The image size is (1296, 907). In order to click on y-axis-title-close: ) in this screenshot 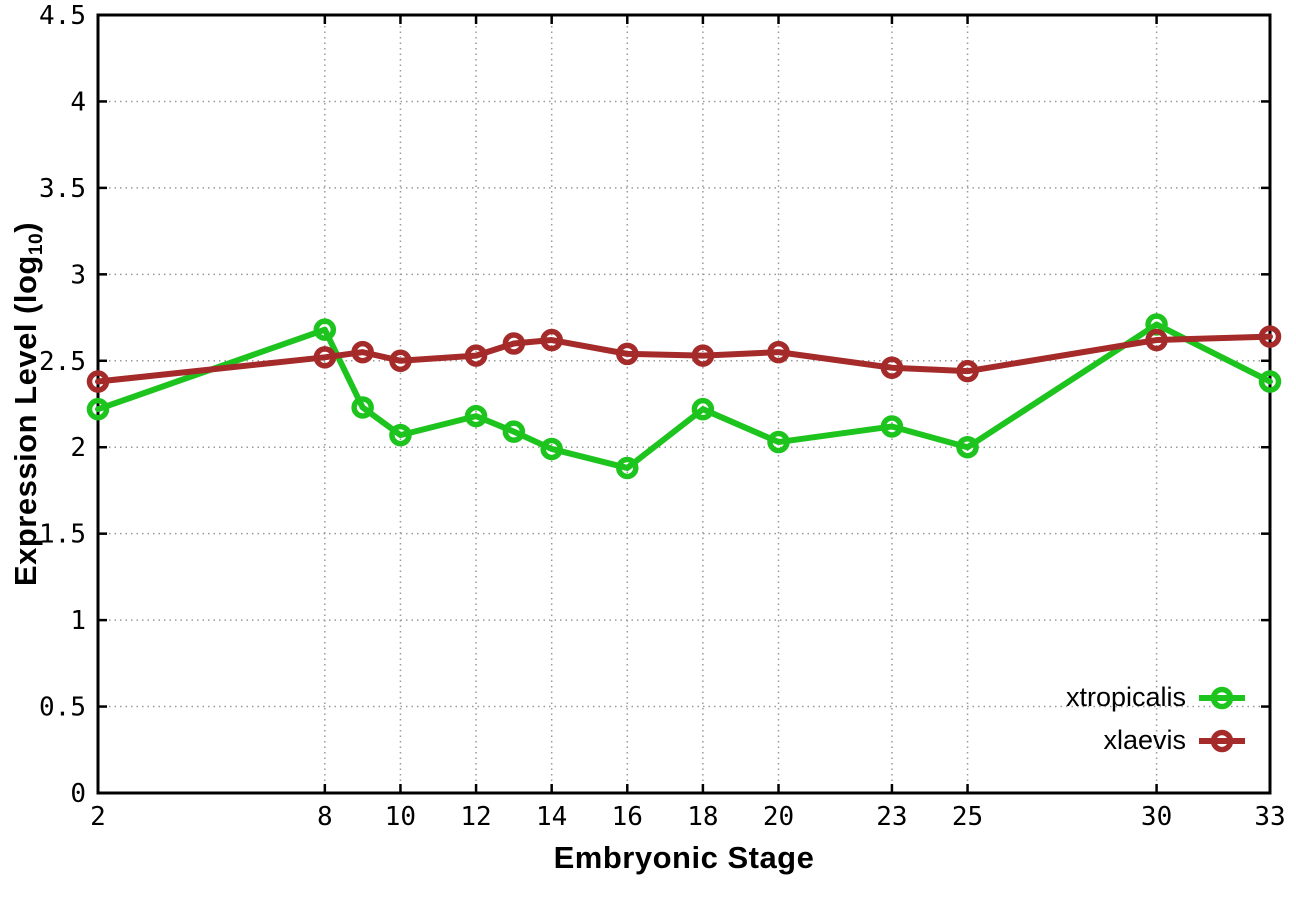, I will do `click(26, 227)`.